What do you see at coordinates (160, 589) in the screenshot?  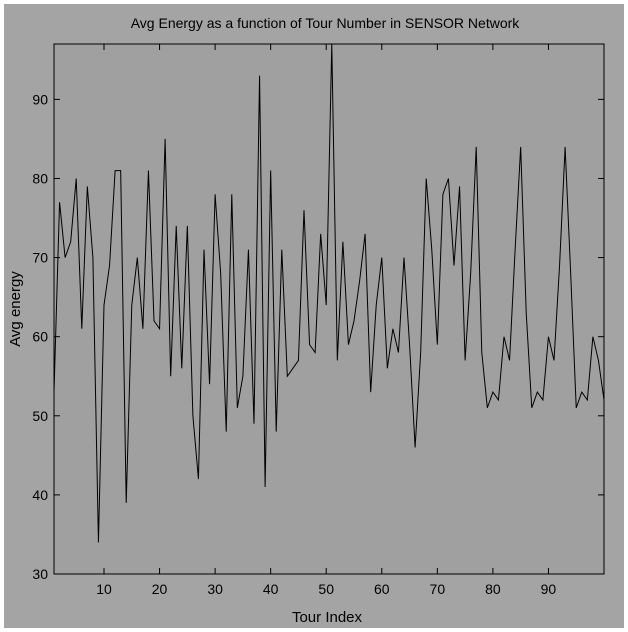 I see `x-tick-label: 20` at bounding box center [160, 589].